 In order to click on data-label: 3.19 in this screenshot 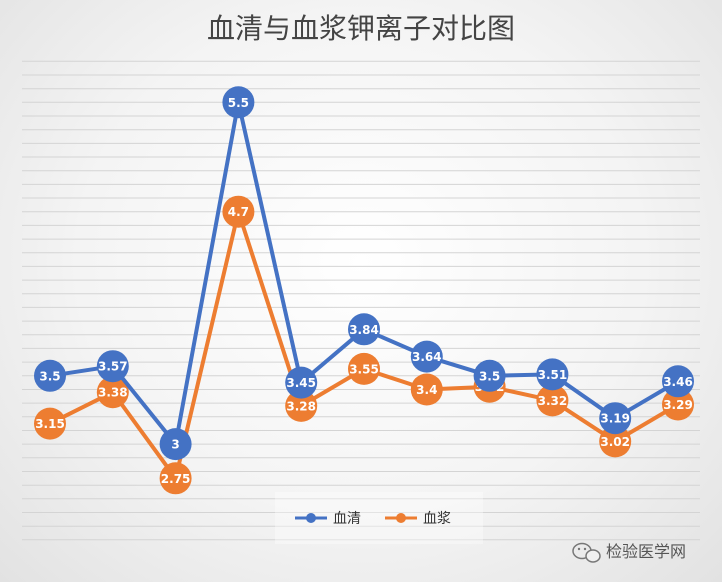, I will do `click(615, 419)`.